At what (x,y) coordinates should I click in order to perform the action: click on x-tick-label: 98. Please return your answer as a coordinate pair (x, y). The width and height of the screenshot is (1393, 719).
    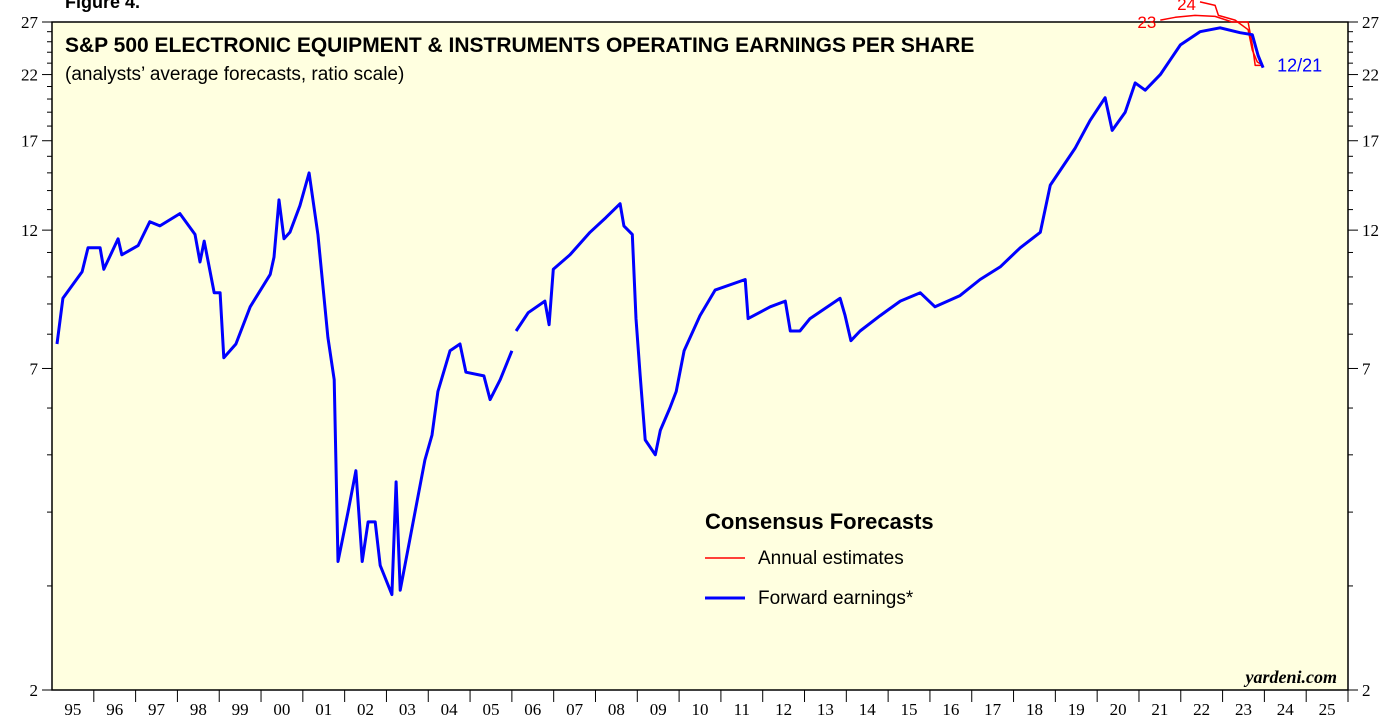
    Looking at the image, I should click on (198, 709).